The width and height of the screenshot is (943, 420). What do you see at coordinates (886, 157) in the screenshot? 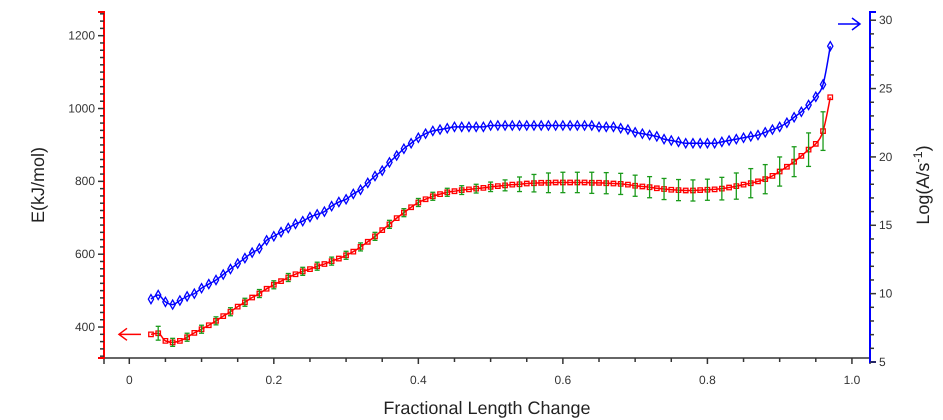
I see `y2-tick-label: 20` at bounding box center [886, 157].